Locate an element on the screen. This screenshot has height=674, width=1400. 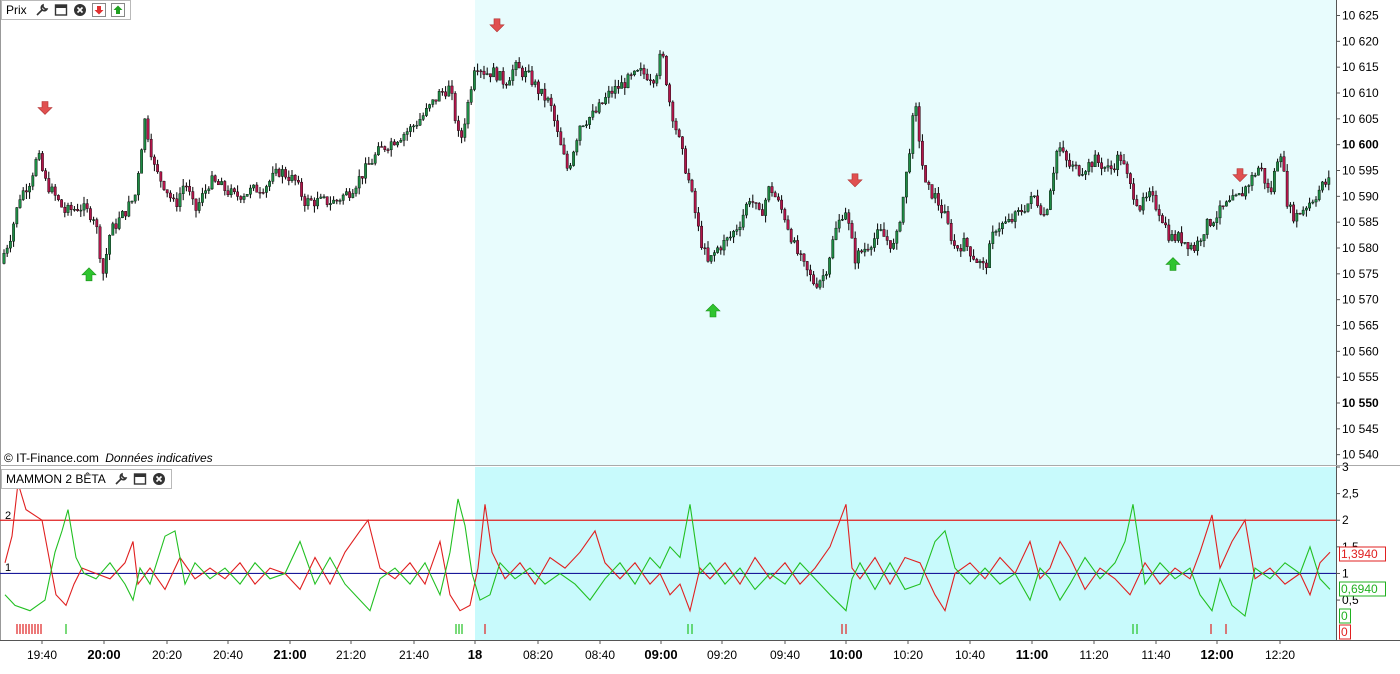
price-tick-label: 10 555 is located at coordinates (1360, 377).